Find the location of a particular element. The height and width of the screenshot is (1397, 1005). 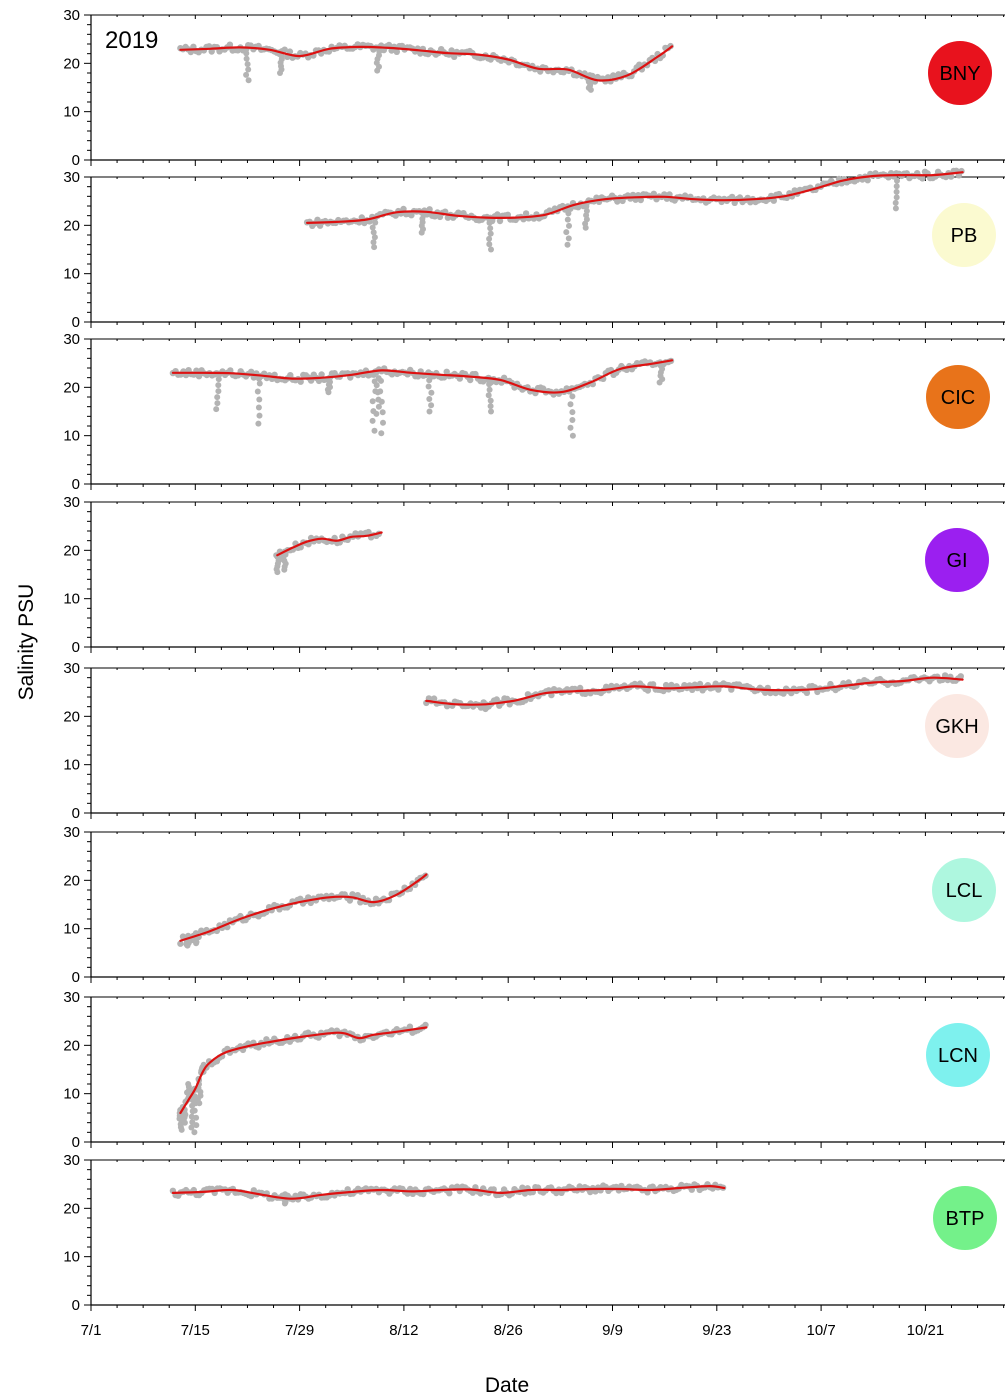

observations-cic is located at coordinates (422, 398).